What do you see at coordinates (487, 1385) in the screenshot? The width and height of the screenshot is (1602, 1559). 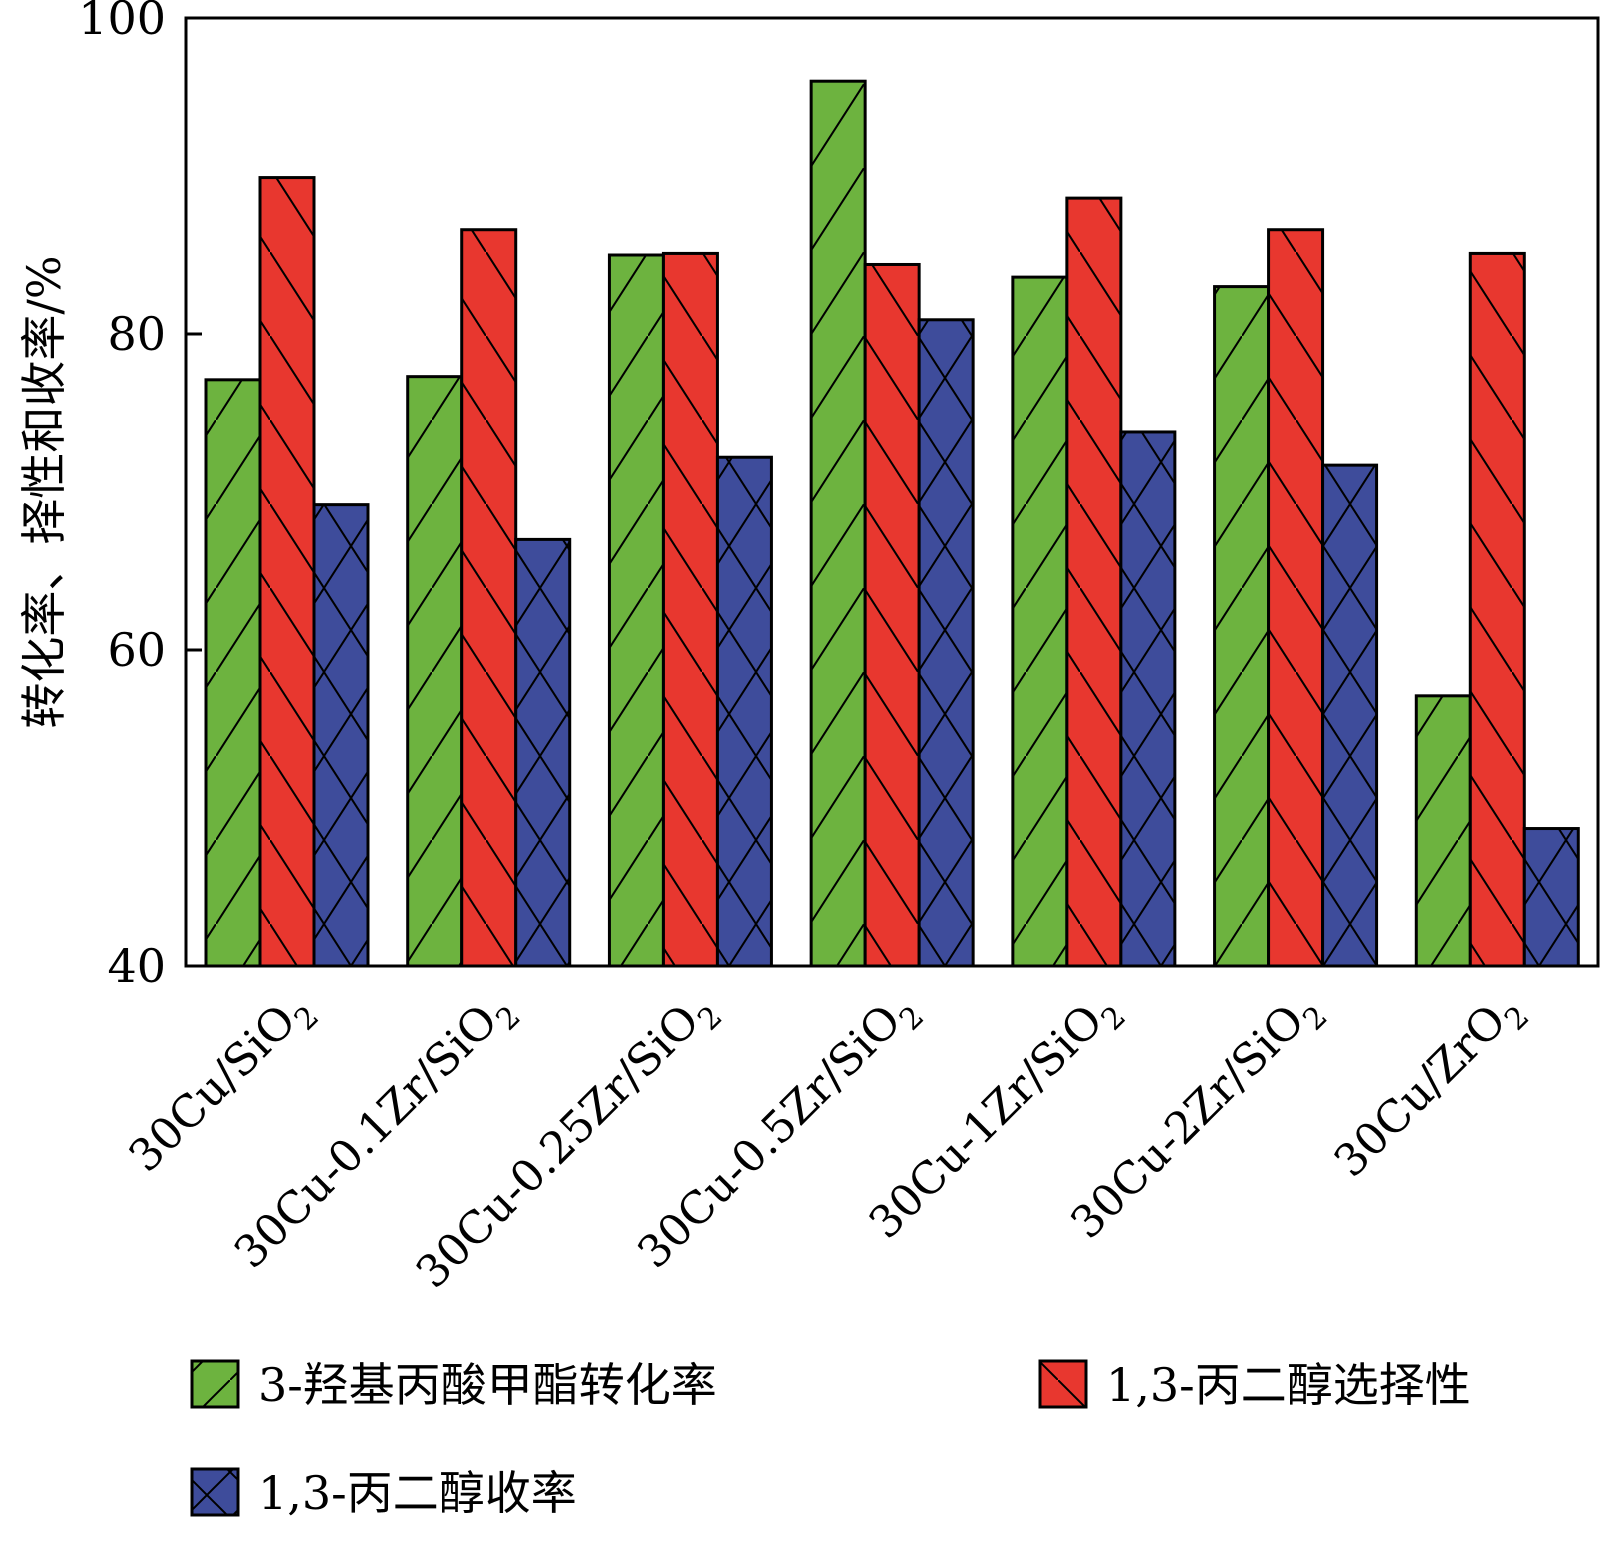 I see `legend-label: 3-羟基丙酸甲酯转化率` at bounding box center [487, 1385].